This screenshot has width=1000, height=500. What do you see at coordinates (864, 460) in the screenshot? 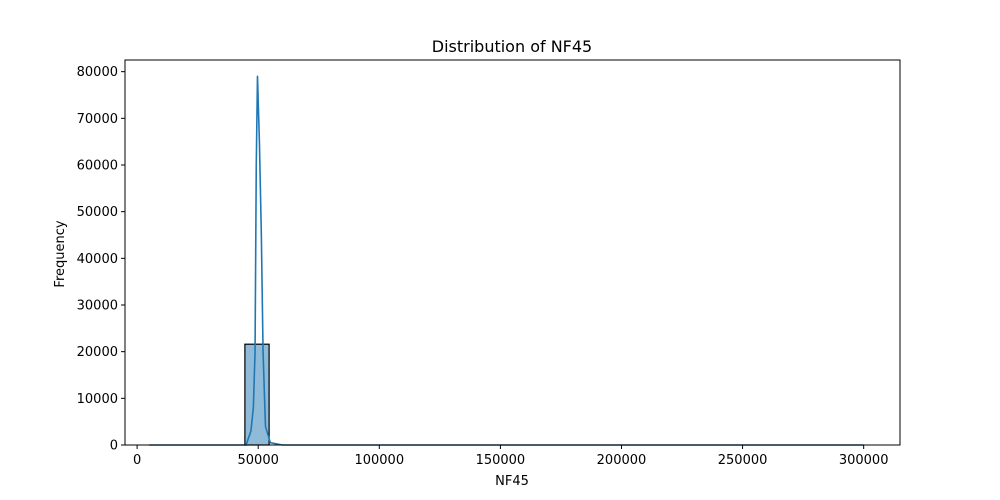
I see `x-tick-label-6: 300000` at bounding box center [864, 460].